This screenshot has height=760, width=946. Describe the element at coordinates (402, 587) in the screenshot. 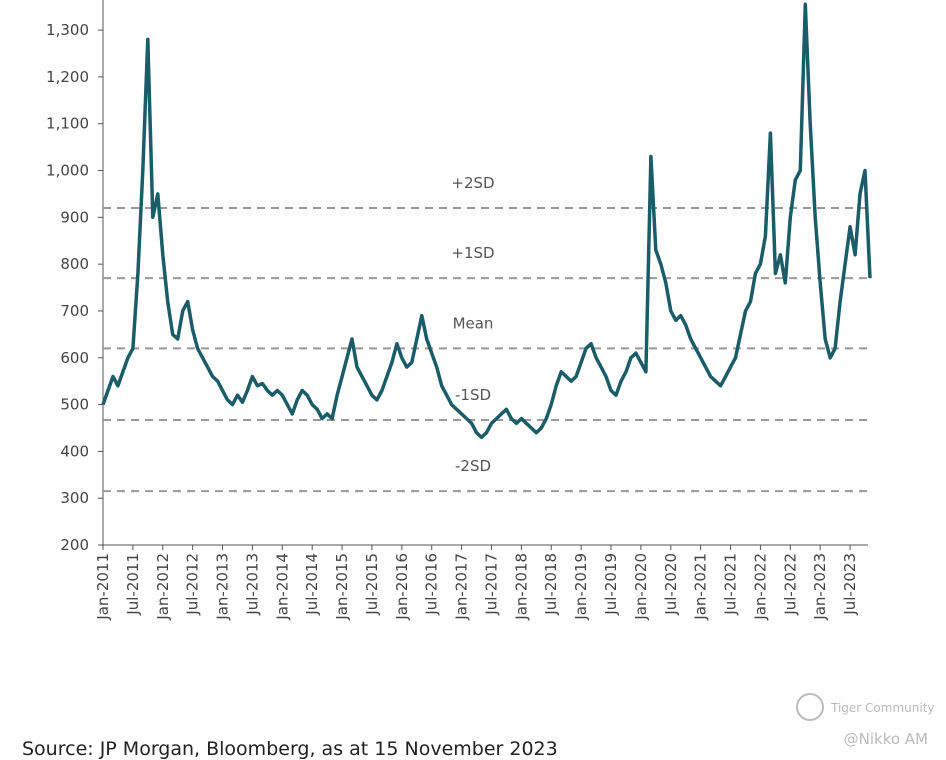

I see `x-tick-label: Jan-2016` at that location.